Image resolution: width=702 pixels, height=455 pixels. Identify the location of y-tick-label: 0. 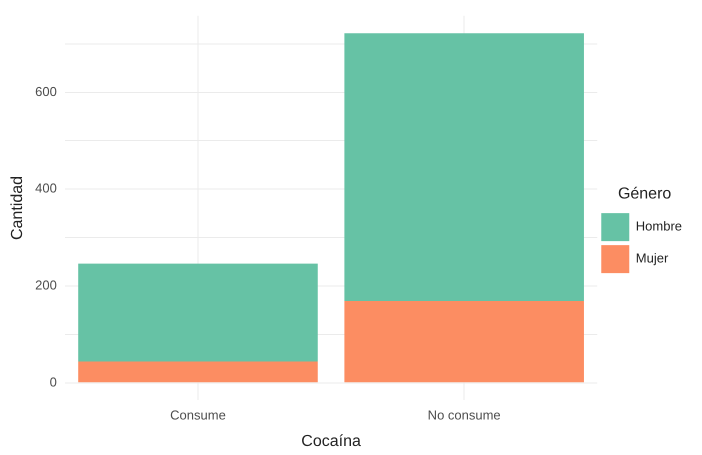
(53, 382).